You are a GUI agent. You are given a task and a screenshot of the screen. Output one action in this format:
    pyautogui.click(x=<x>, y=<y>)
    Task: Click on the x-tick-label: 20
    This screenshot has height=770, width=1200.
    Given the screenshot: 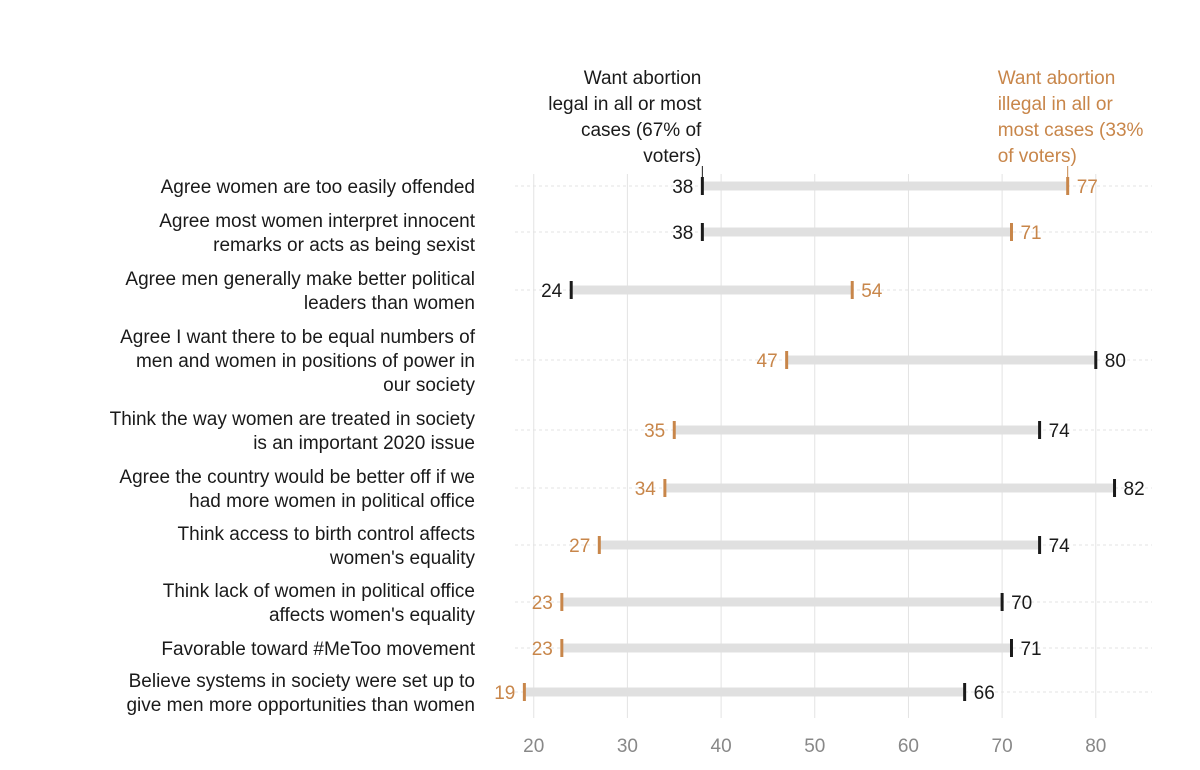 What is the action you would take?
    pyautogui.click(x=533, y=746)
    